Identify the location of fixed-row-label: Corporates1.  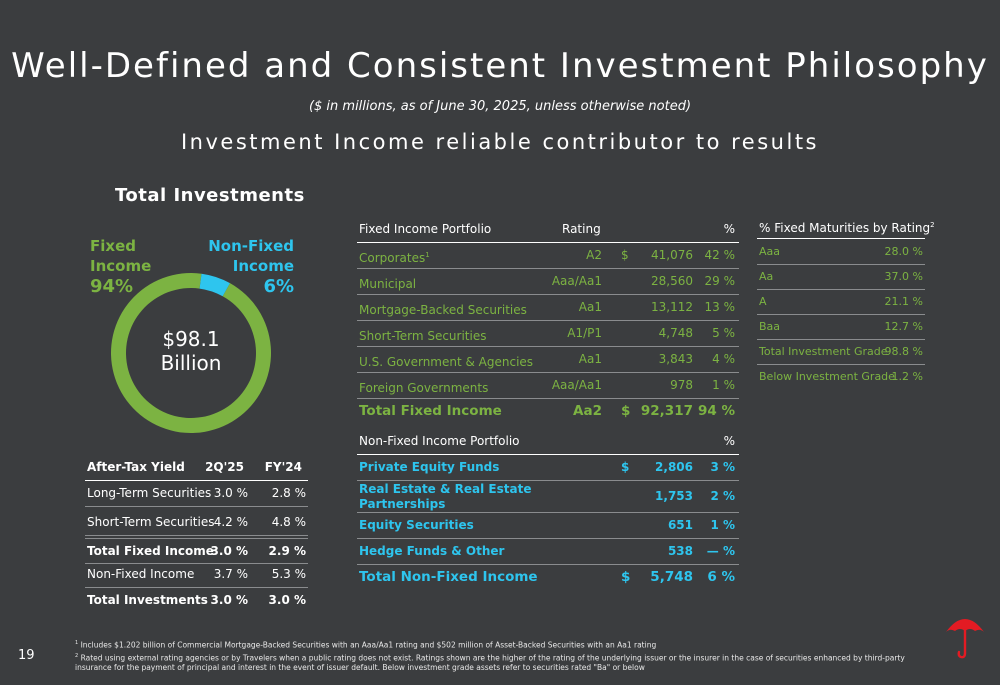
(394, 255).